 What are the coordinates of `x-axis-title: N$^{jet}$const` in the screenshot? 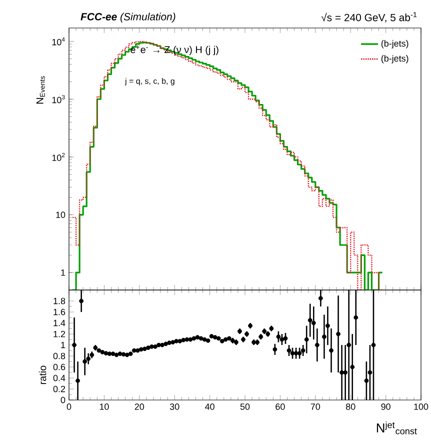 It's located at (396, 428).